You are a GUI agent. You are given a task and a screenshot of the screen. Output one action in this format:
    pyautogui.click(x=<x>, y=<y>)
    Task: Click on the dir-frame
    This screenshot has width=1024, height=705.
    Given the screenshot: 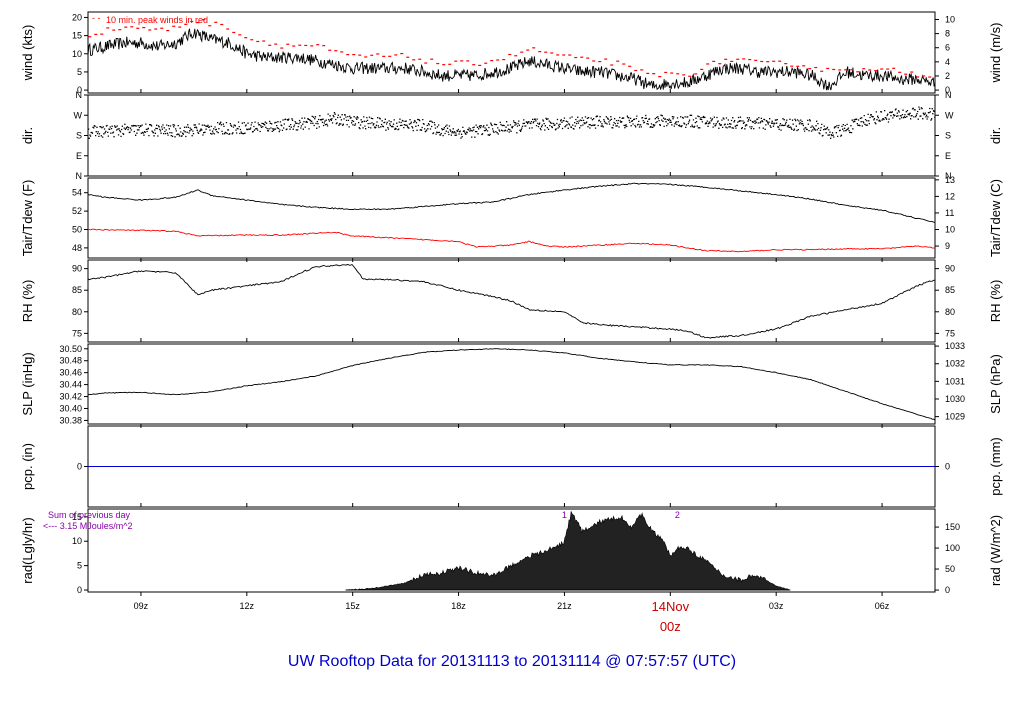 What is the action you would take?
    pyautogui.click(x=511, y=135)
    